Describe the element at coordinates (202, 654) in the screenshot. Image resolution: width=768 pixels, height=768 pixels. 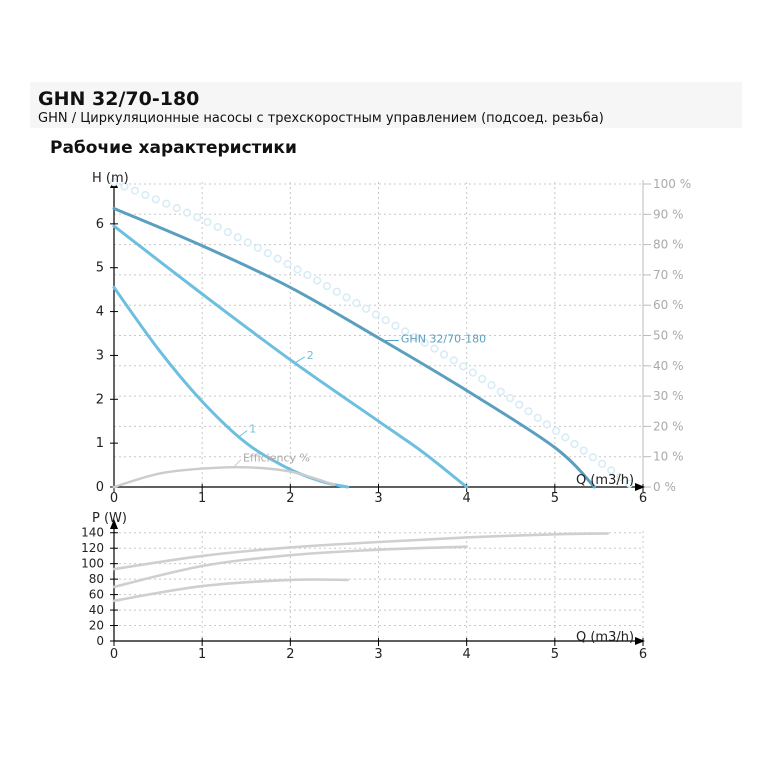
I see `p-x-tick-label: 1` at that location.